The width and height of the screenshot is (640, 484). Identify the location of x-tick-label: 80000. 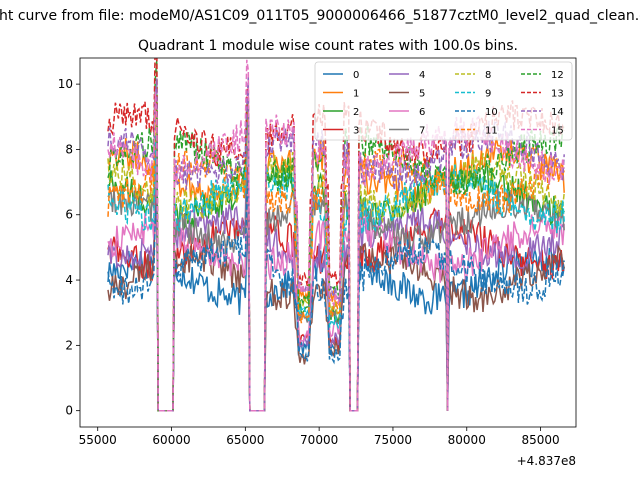
(467, 440).